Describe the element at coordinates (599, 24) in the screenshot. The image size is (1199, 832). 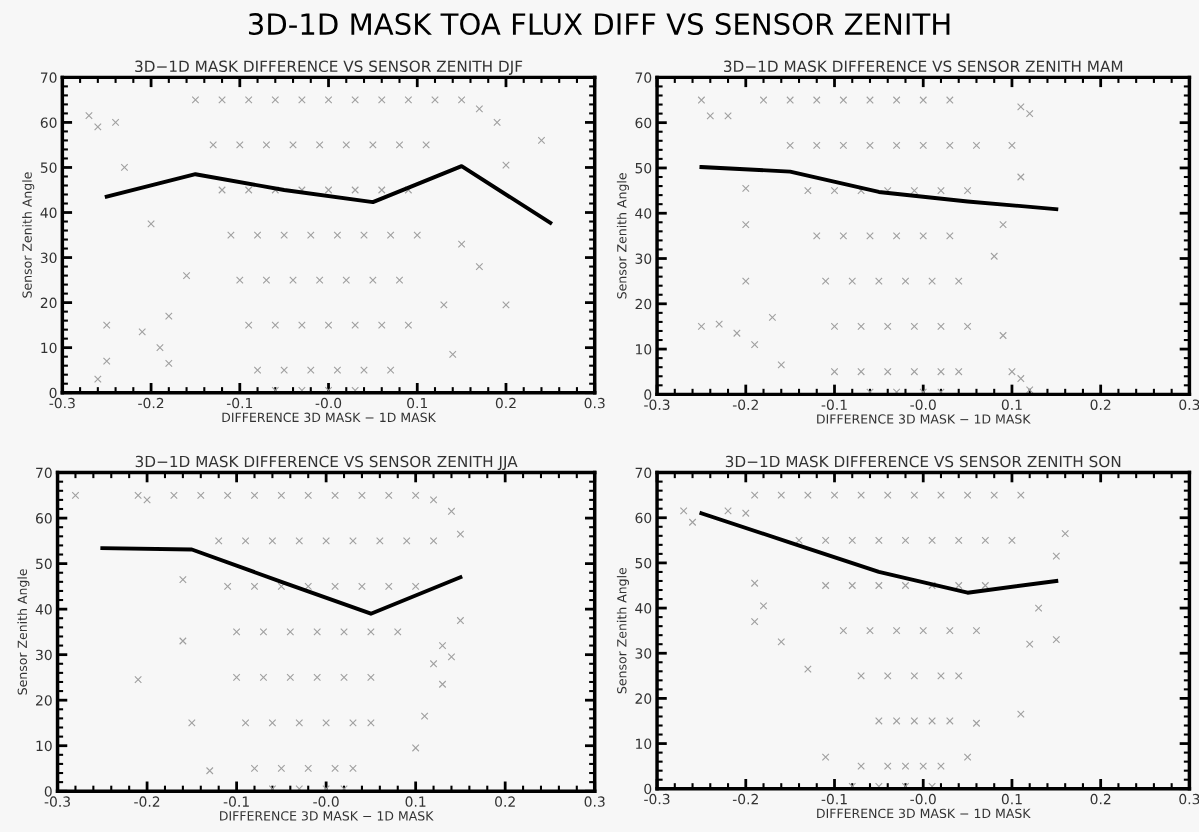
I see `text: 3D-1D MASK TOA FLUX DIFF VS SENSOR ZENITH` at that location.